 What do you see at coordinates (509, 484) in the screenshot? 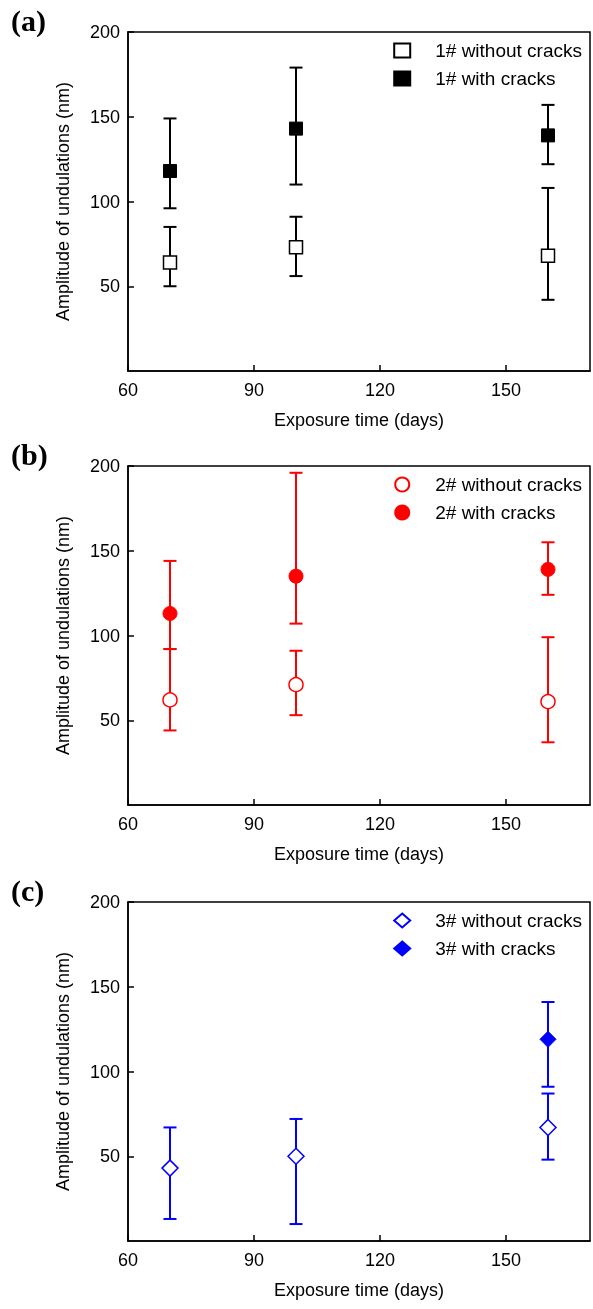
I see `legend-label: 2# without cracks` at bounding box center [509, 484].